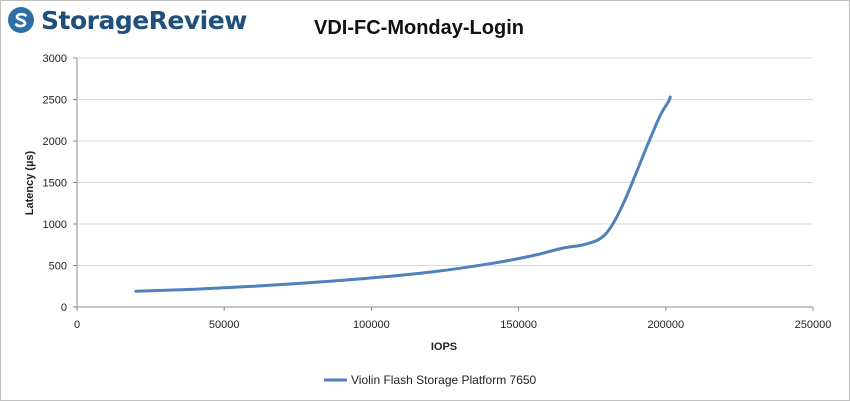  Describe the element at coordinates (30, 182) in the screenshot. I see `y-axis-title: Latency (µs)` at that location.